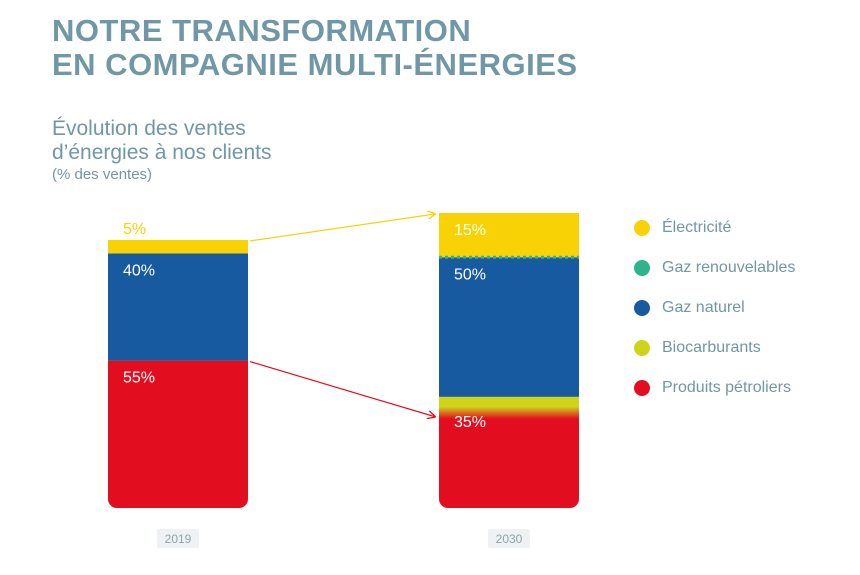  I want to click on biocarburants-band-2030, so click(509, 407).